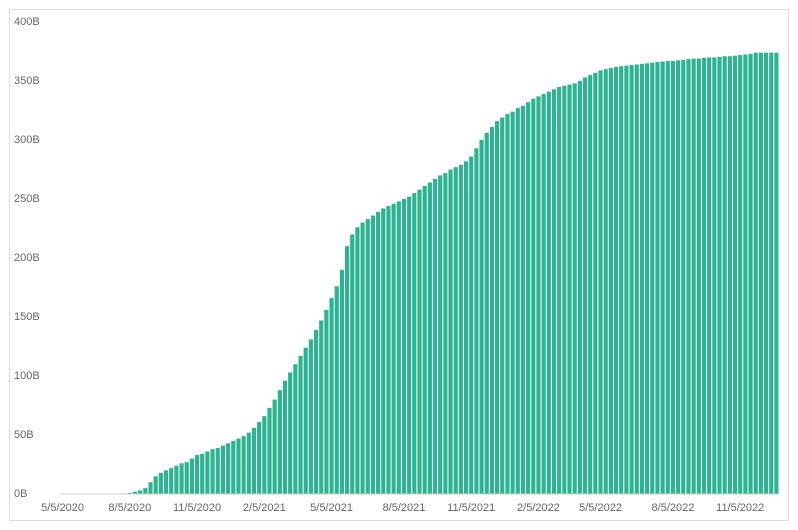 The image size is (798, 530). I want to click on y-tick-label: 300B, so click(27, 140).